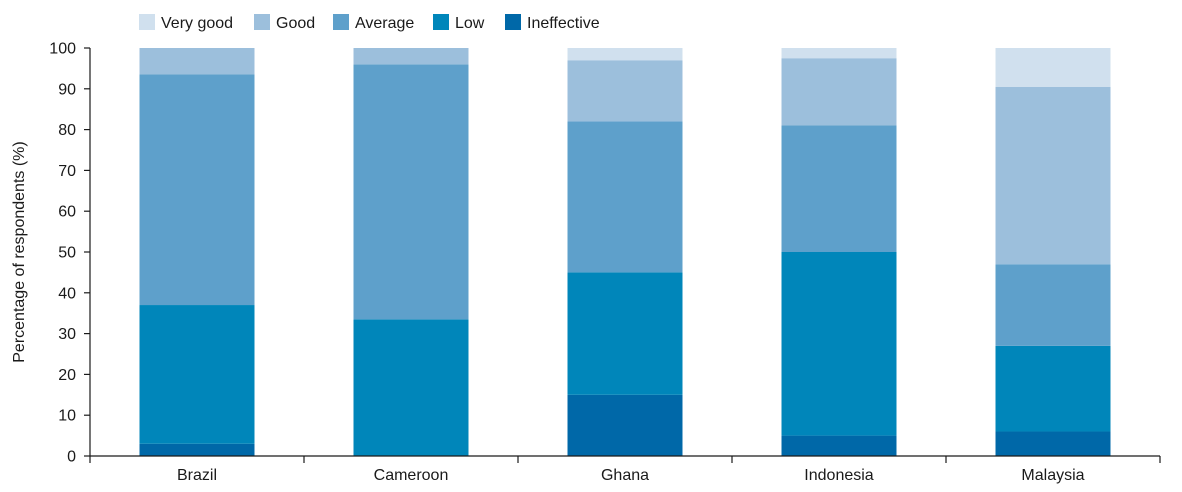 Image resolution: width=1182 pixels, height=492 pixels. I want to click on bar-ghana-average, so click(625, 197).